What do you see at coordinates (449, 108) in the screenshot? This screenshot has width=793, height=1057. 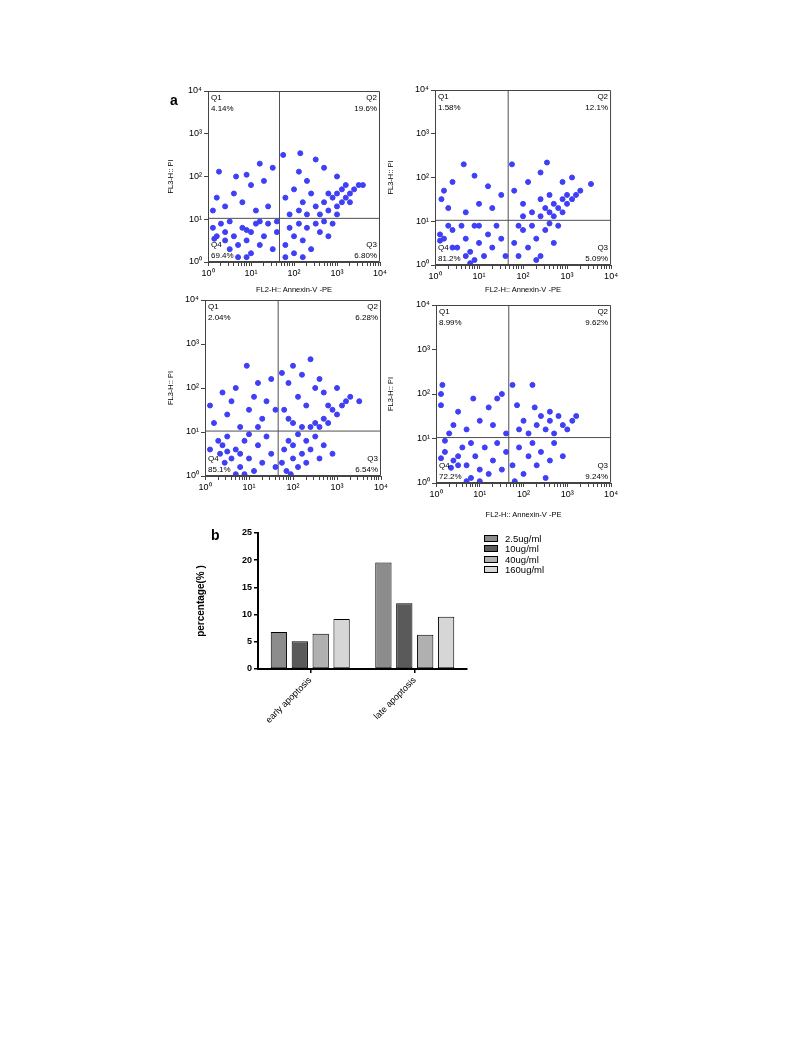 I see `annotation: 1.58%` at bounding box center [449, 108].